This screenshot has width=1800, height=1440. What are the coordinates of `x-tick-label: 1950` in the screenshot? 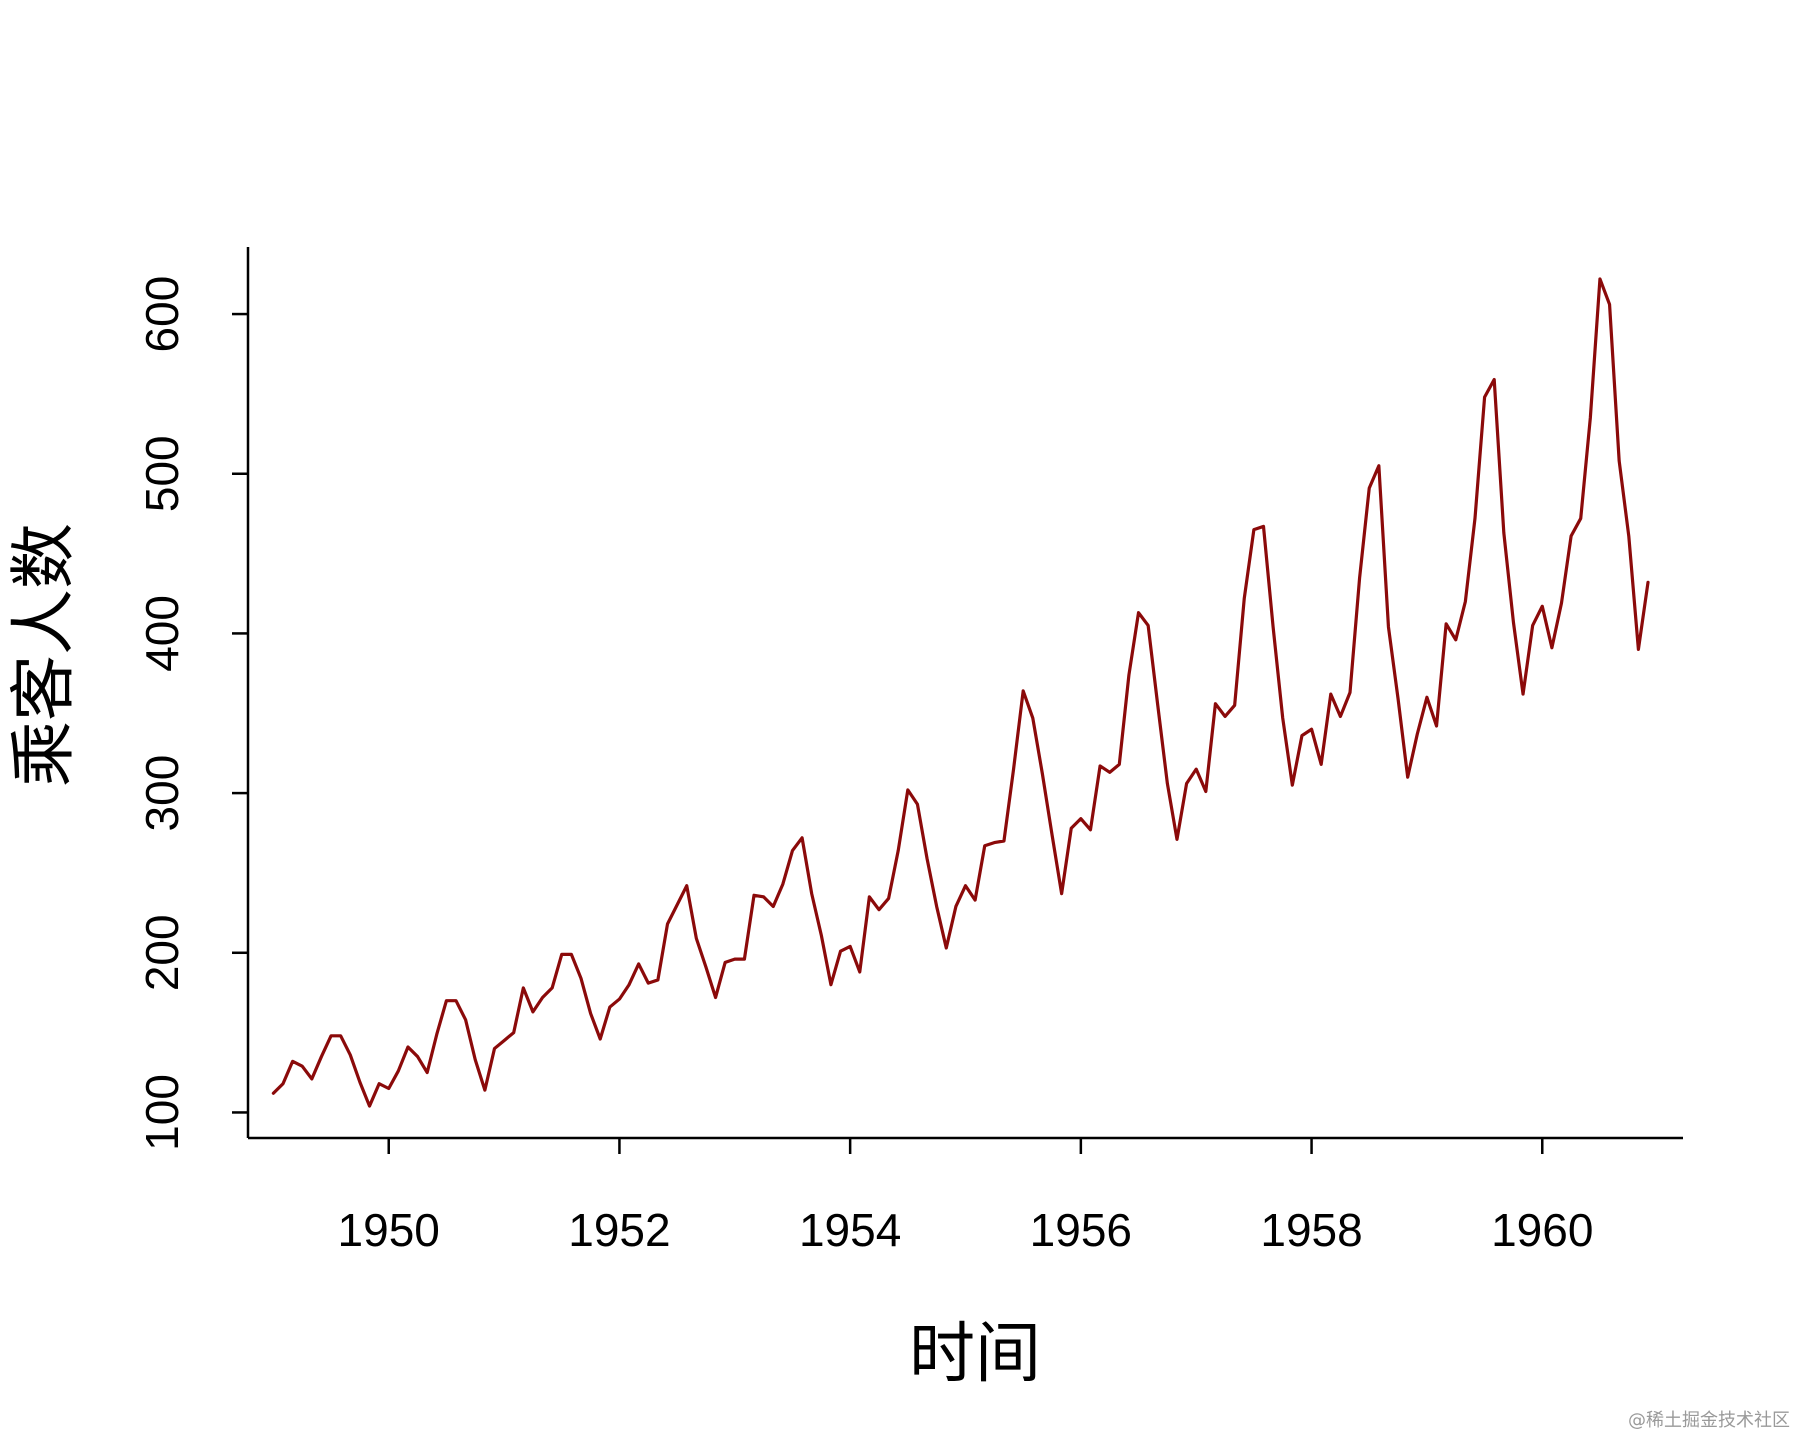 It's located at (389, 1230).